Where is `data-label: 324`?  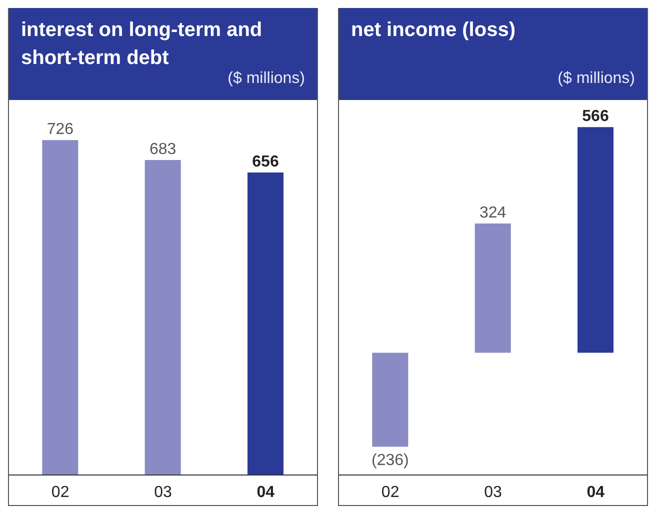 data-label: 324 is located at coordinates (492, 213).